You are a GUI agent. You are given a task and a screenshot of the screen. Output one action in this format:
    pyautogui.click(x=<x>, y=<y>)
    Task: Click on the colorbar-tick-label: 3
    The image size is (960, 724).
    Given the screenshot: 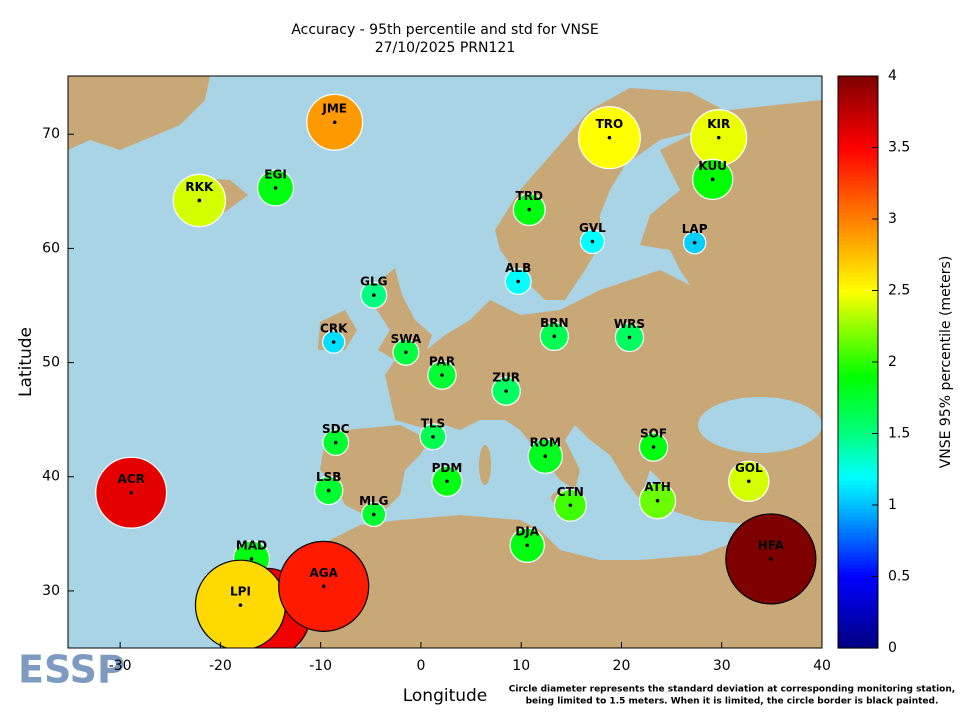 What is the action you would take?
    pyautogui.click(x=892, y=219)
    